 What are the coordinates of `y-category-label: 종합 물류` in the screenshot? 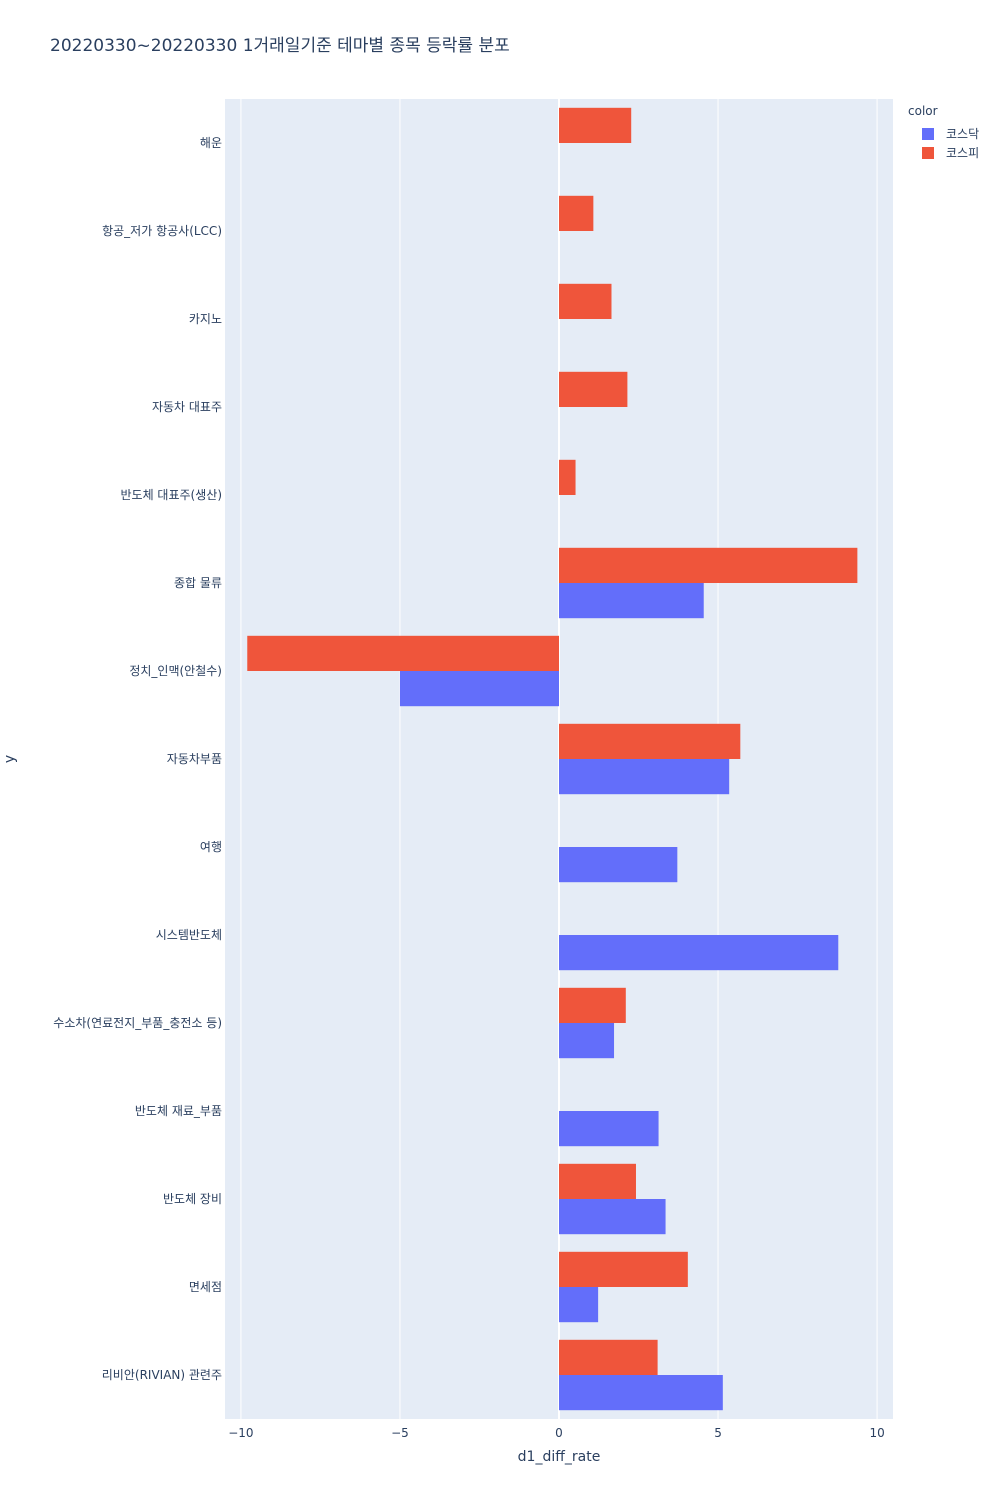 It's located at (198, 583).